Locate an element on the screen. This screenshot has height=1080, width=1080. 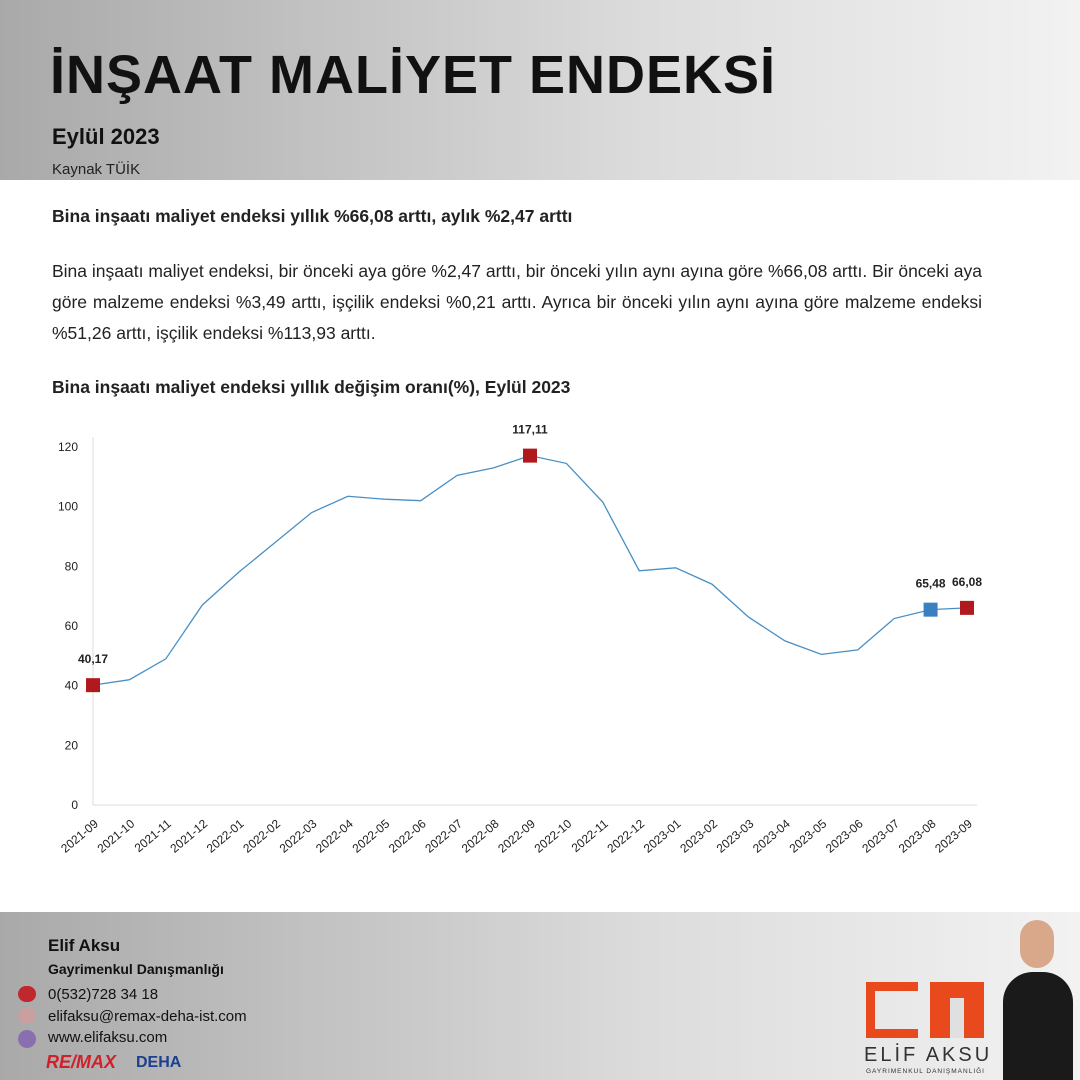
website: www.elifaksu.com is located at coordinates (108, 1037).